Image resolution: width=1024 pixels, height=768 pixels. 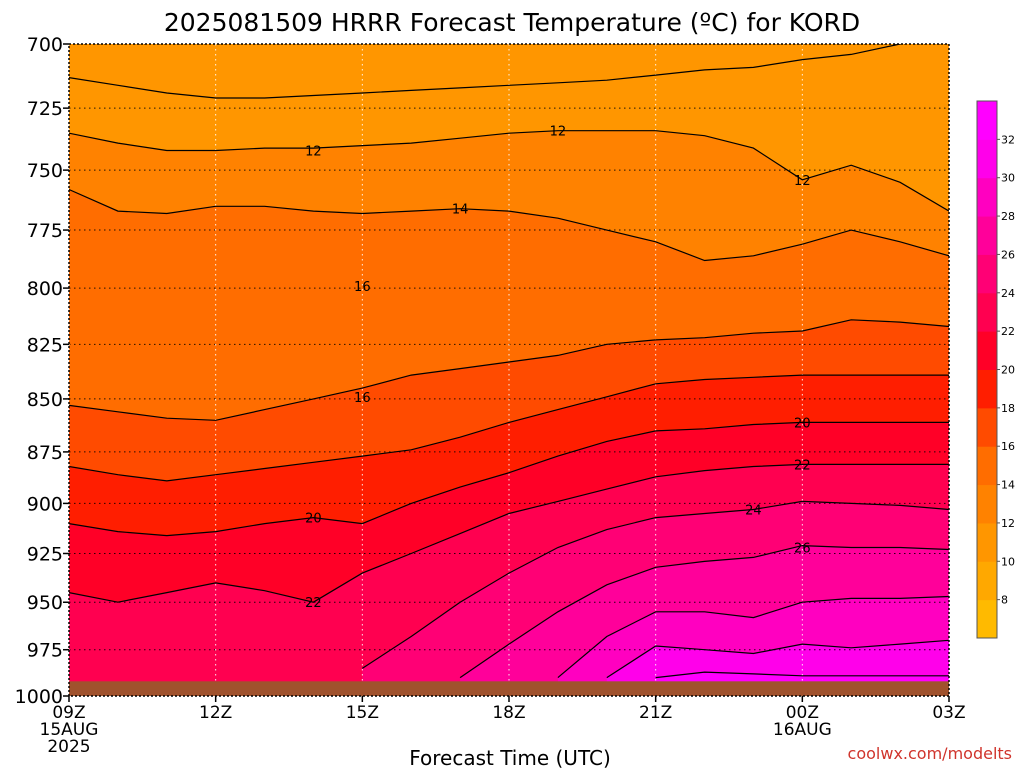 I want to click on y-tick-label: 850, so click(x=45, y=400).